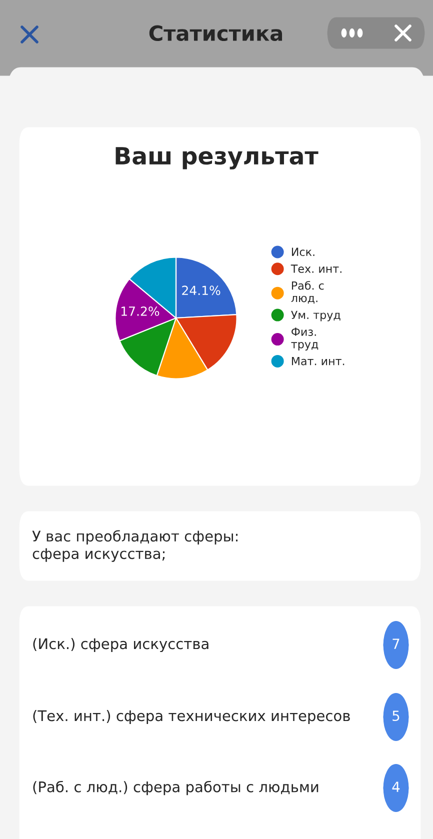 This screenshot has width=433, height=839. Describe the element at coordinates (201, 291) in the screenshot. I see `data-label: 24.1%` at that location.